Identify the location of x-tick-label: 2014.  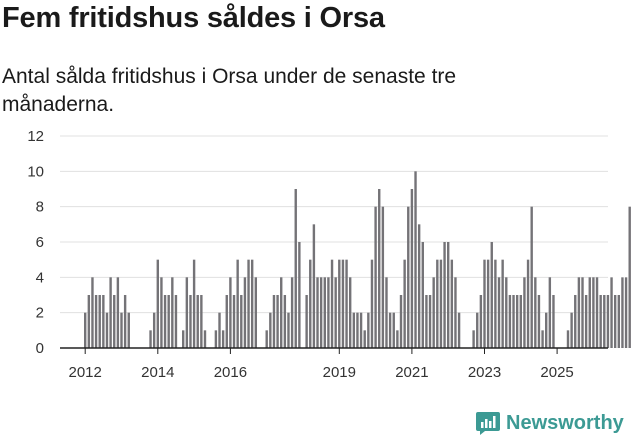
(157, 372).